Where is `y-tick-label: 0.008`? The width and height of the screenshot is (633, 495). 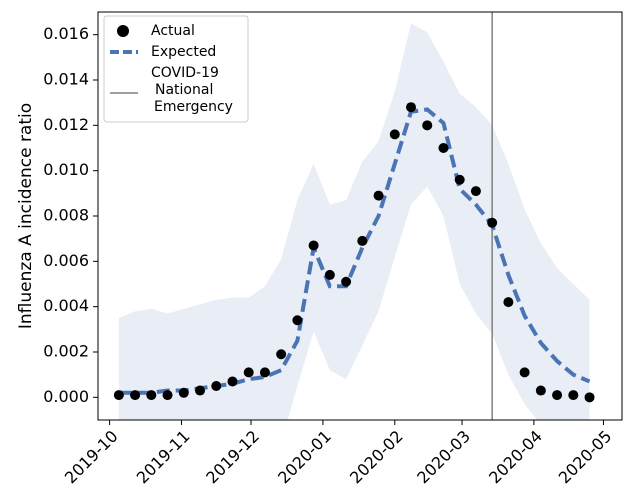
y-tick-label: 0.008 is located at coordinates (66, 215).